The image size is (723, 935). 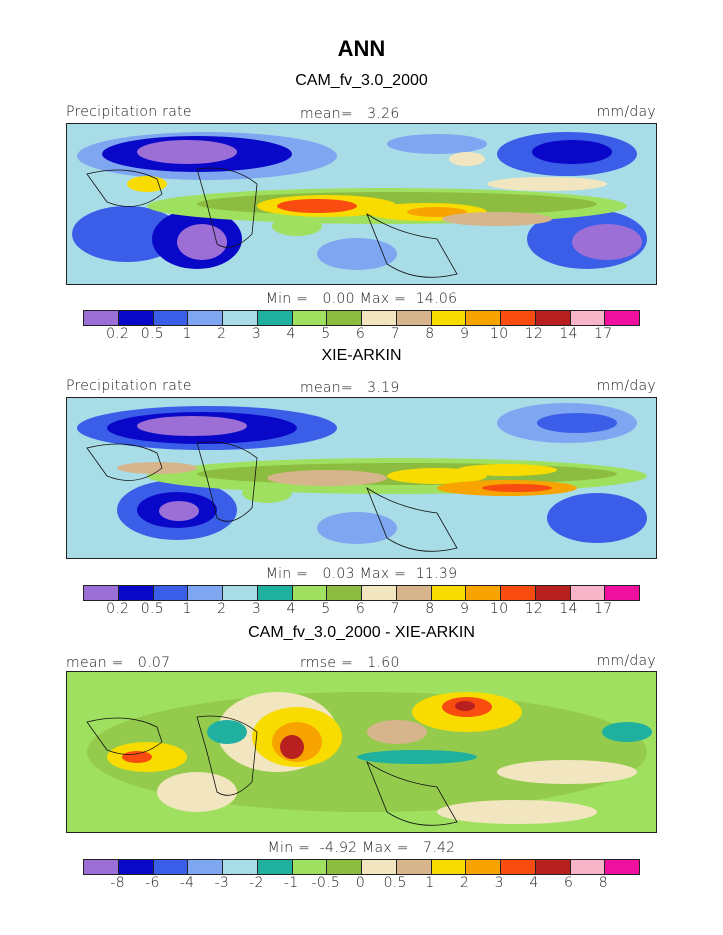 What do you see at coordinates (256, 883) in the screenshot?
I see `colorbar-tick-label: -2` at bounding box center [256, 883].